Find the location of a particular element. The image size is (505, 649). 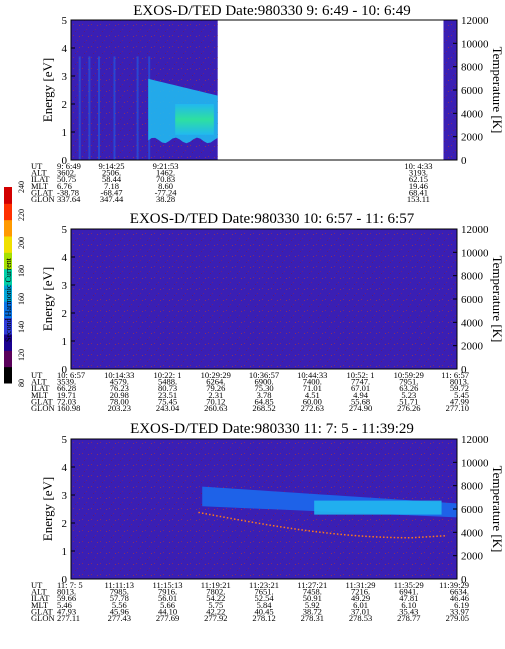

panel-2-y2label: Temperature [K] is located at coordinates (497, 299).